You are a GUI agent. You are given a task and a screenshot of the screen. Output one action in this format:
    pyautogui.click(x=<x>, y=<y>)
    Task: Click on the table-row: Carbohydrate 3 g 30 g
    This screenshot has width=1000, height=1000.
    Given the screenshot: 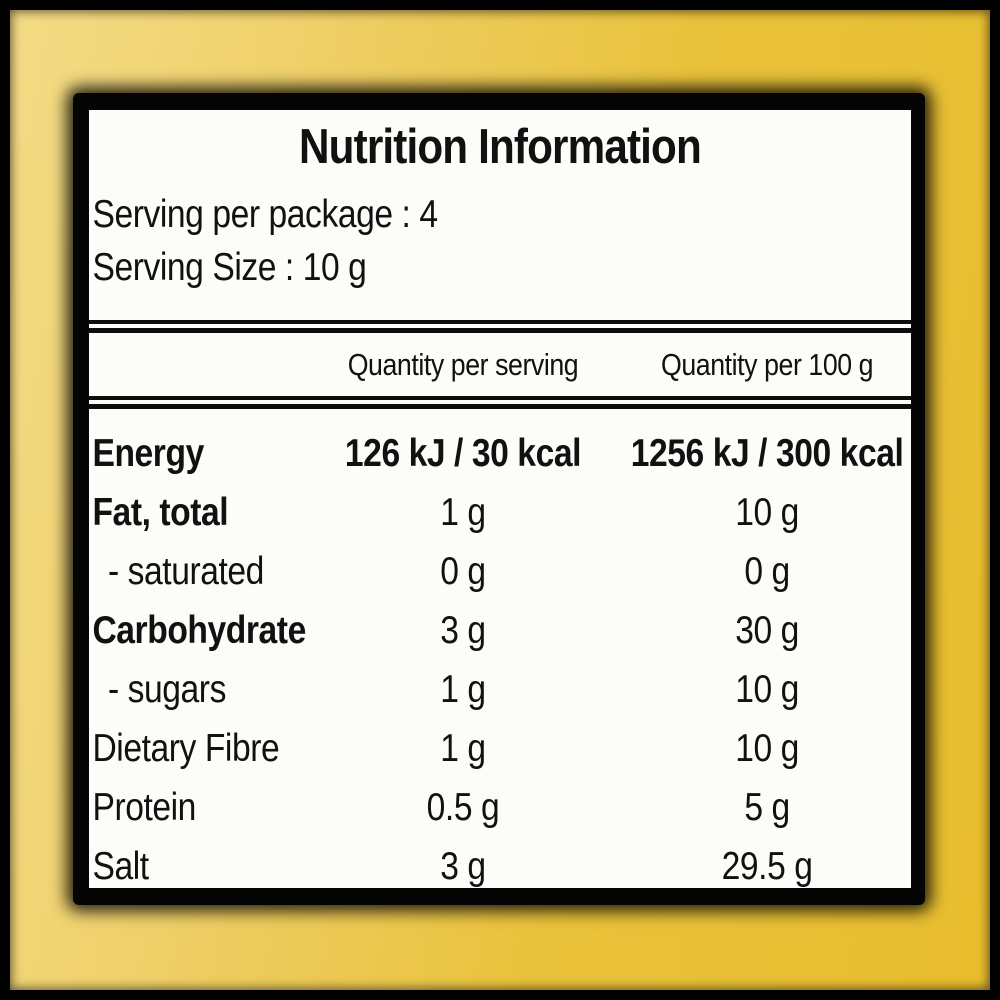 What is the action you would take?
    pyautogui.click(x=500, y=630)
    